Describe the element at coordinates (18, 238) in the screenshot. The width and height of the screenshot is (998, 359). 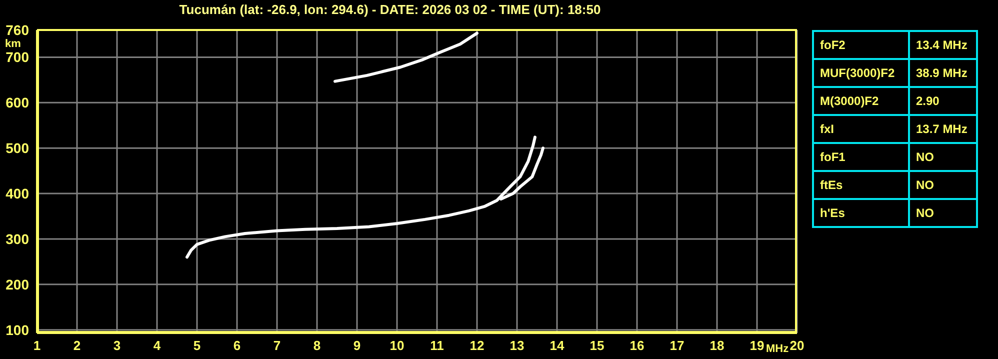
I see `y-tick-label: 300` at that location.